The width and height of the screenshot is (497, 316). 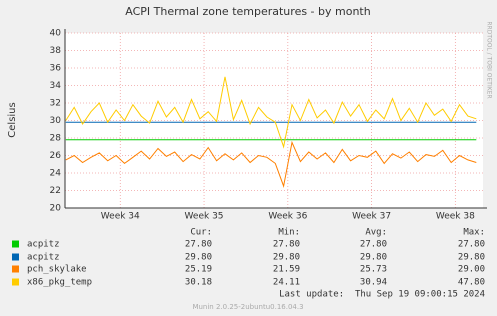 I want to click on legend-value: 29.00, so click(x=471, y=270).